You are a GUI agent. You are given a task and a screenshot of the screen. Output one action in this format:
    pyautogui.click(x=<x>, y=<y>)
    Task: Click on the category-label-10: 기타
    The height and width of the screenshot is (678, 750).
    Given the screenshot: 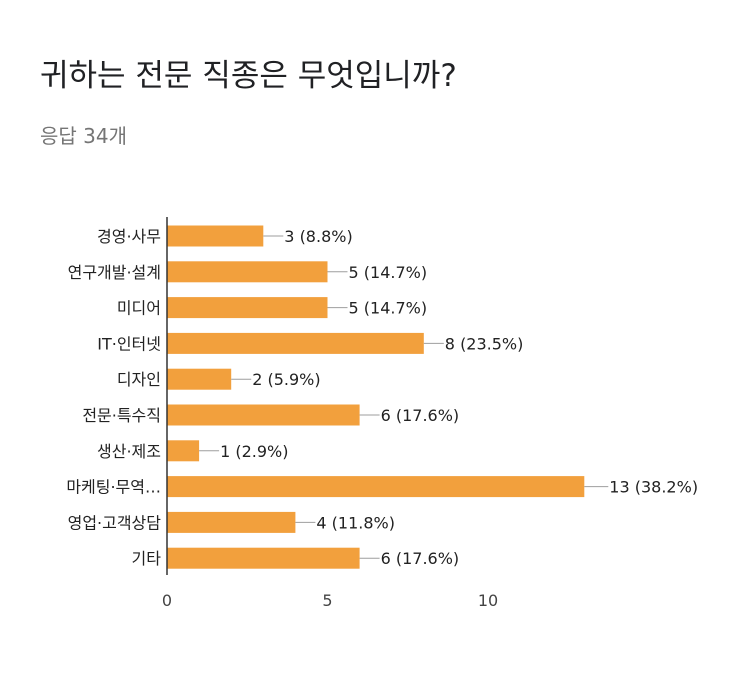 What is the action you would take?
    pyautogui.click(x=147, y=558)
    